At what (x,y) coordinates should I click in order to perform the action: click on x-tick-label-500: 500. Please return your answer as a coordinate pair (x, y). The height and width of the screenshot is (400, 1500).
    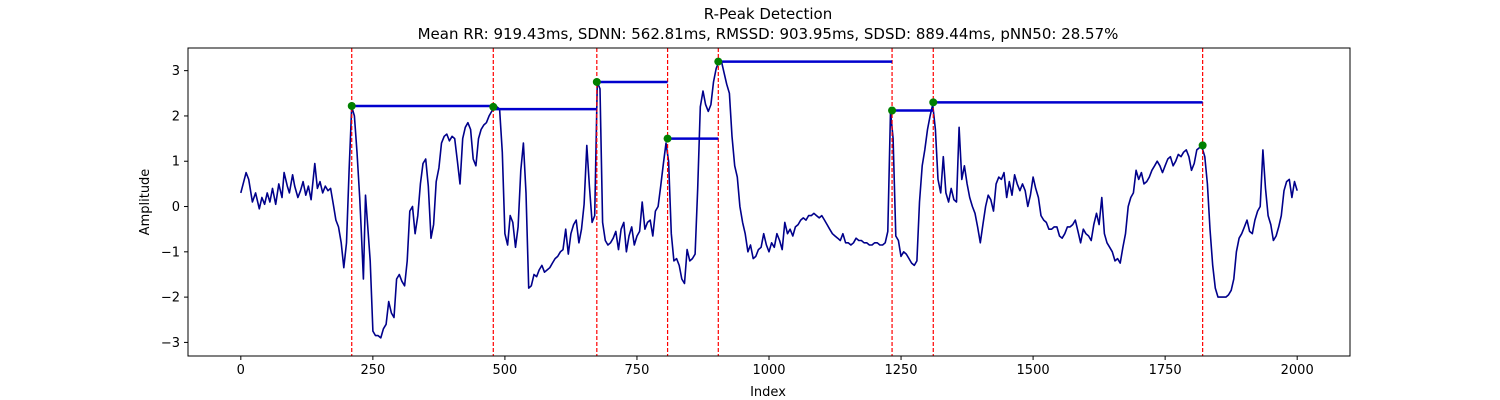
    Looking at the image, I should click on (504, 370).